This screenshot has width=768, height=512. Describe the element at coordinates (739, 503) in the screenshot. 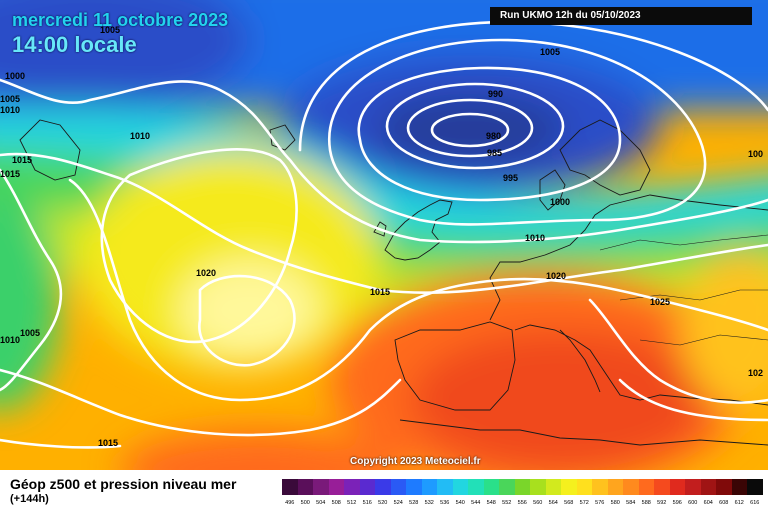

I see `color-scale-label: 612` at that location.